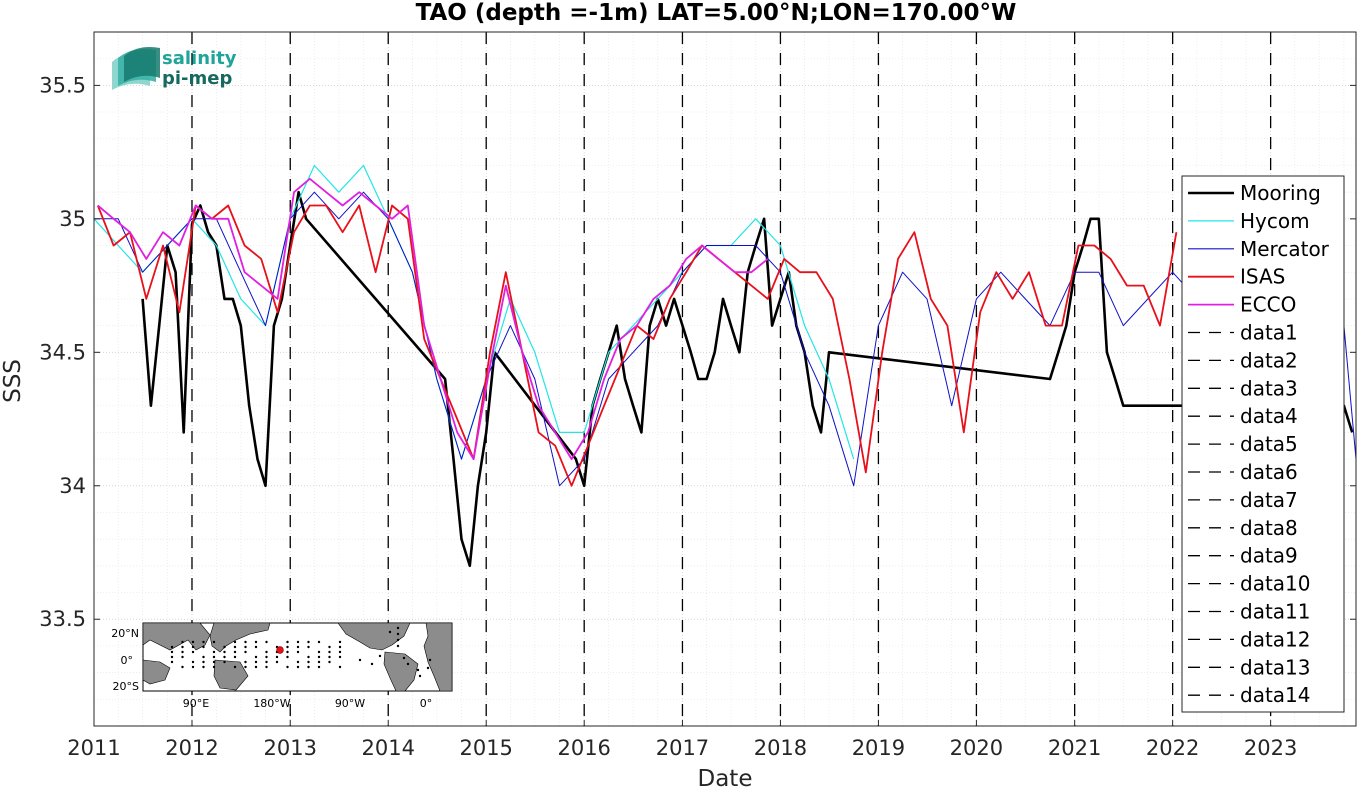 The image size is (1358, 790). Describe the element at coordinates (1275, 612) in the screenshot. I see `legend-label: data11` at that location.